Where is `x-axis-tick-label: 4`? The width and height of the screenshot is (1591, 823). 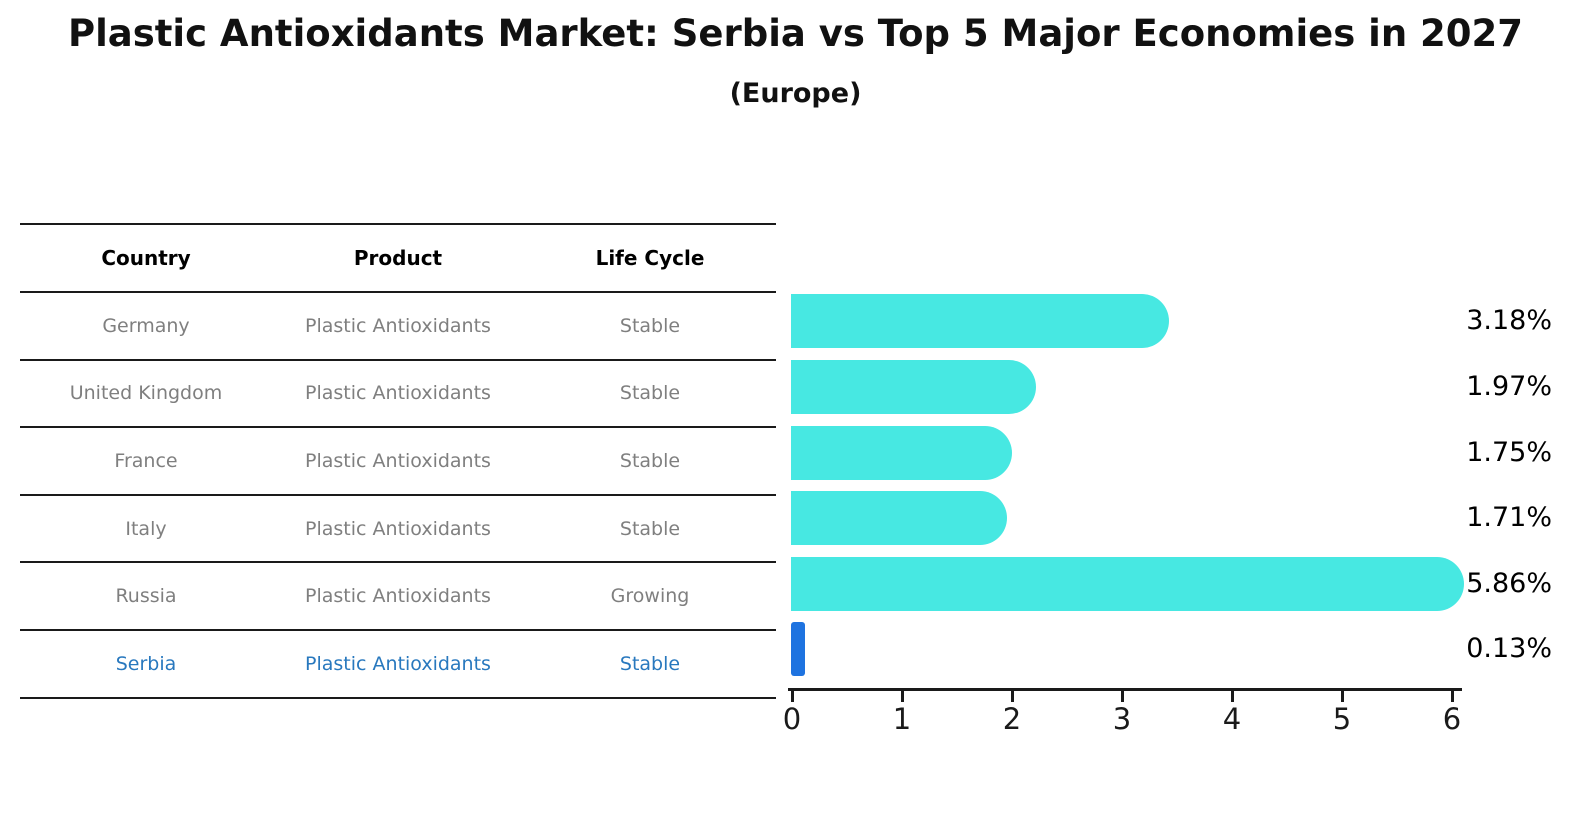
x-axis-tick-label: 4 is located at coordinates (1232, 719).